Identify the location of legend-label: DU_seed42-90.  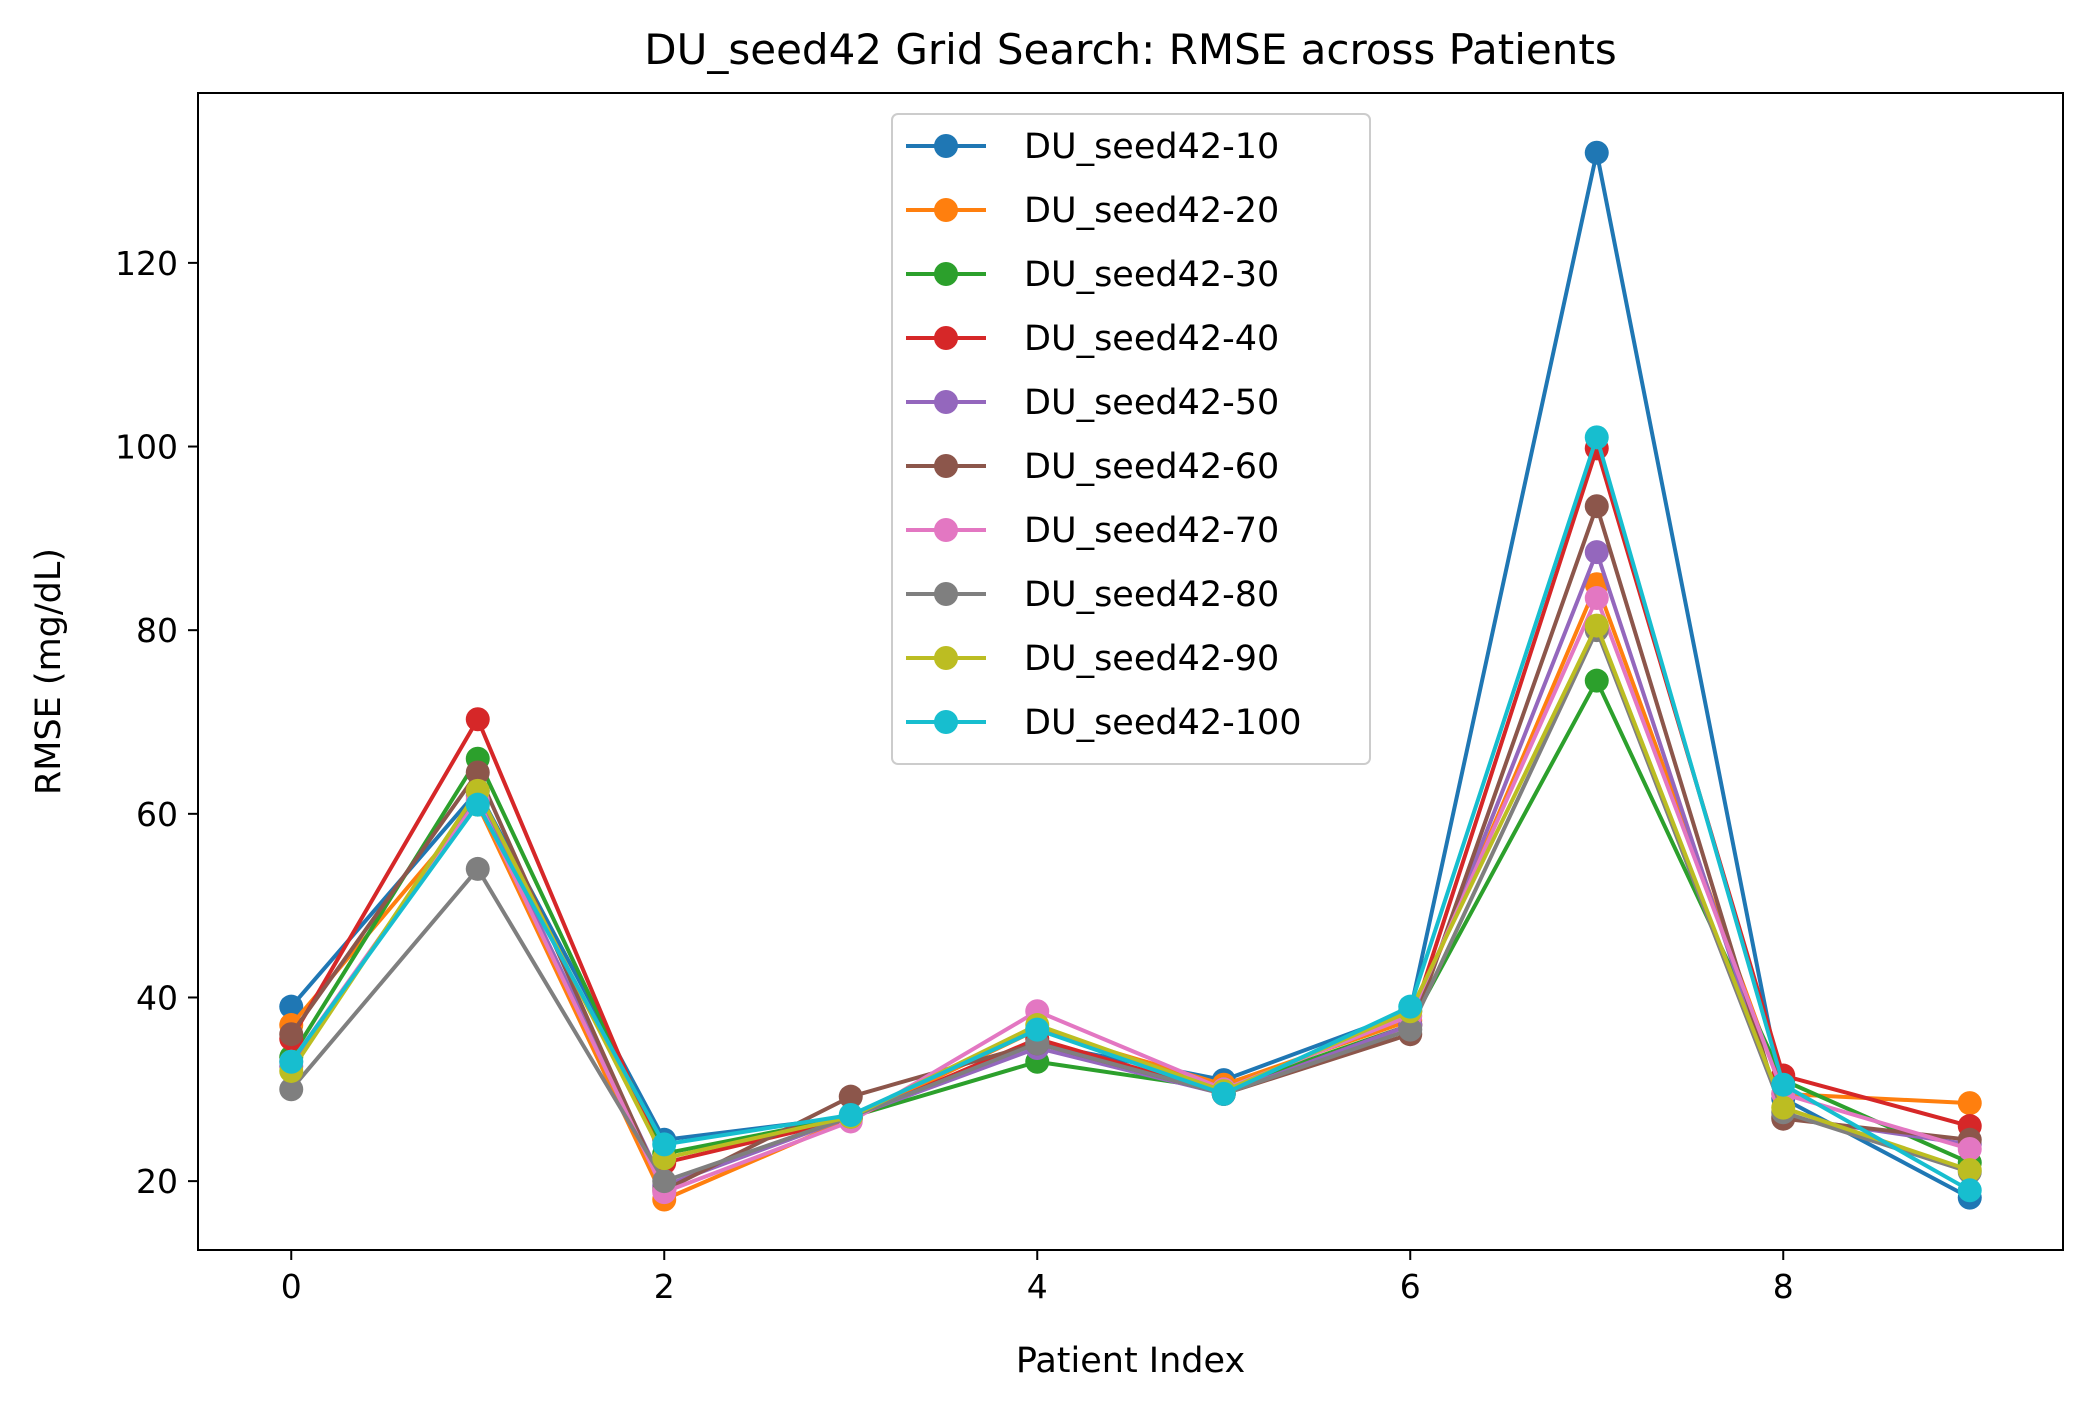
(1151, 659).